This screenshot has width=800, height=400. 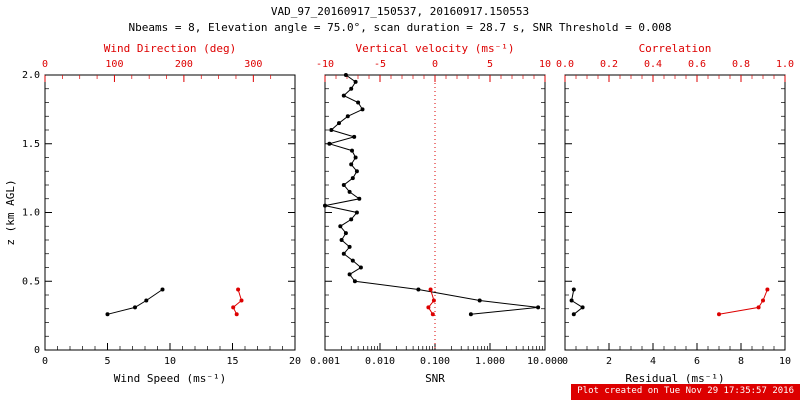 I want to click on tick-label-bottom: 20, so click(x=295, y=361).